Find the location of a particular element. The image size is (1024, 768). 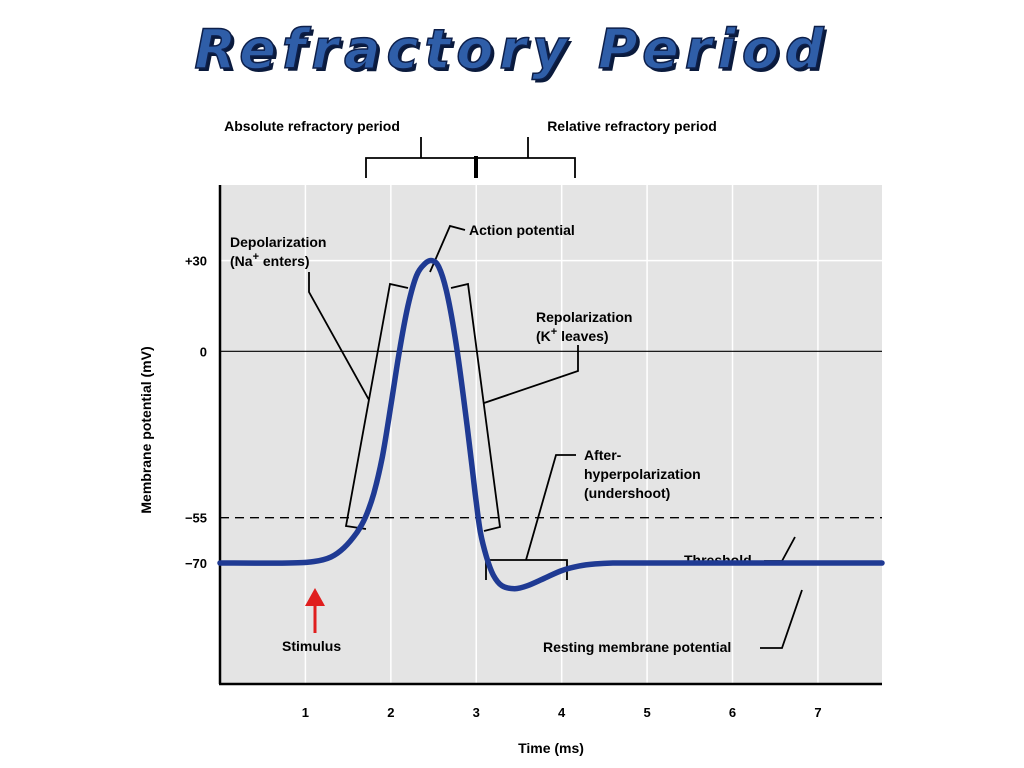

x-tick-label: 4 is located at coordinates (562, 712).